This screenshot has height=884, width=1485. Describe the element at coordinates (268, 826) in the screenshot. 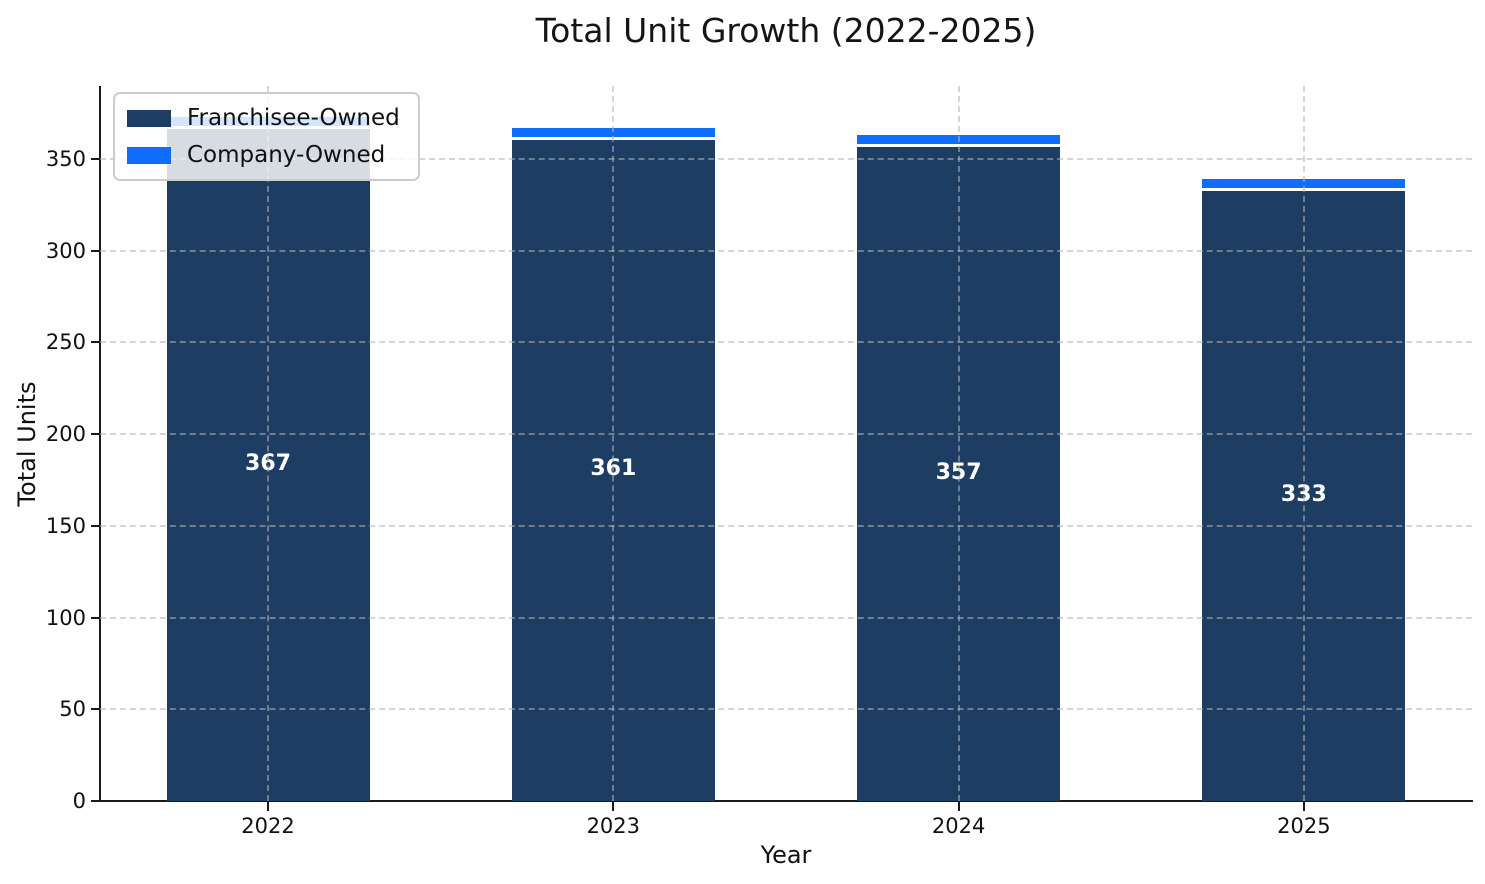

I see `x-tick-label: 2022` at that location.